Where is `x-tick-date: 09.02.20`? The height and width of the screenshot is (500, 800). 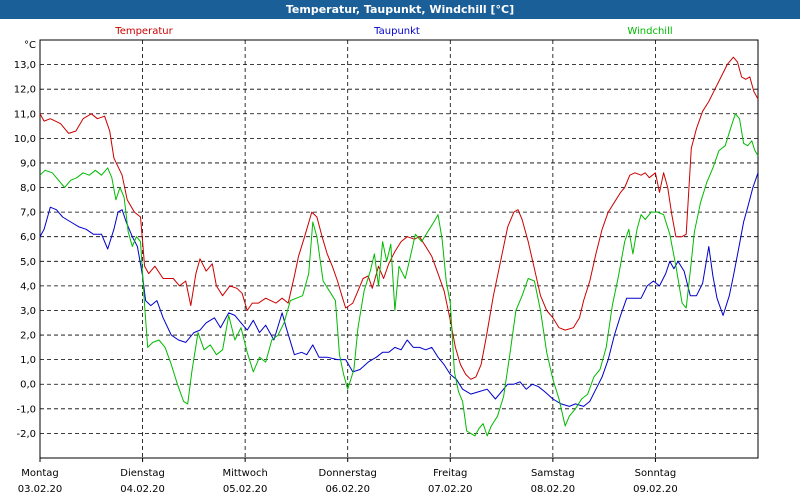 x-tick-date: 09.02.20 is located at coordinates (655, 489).